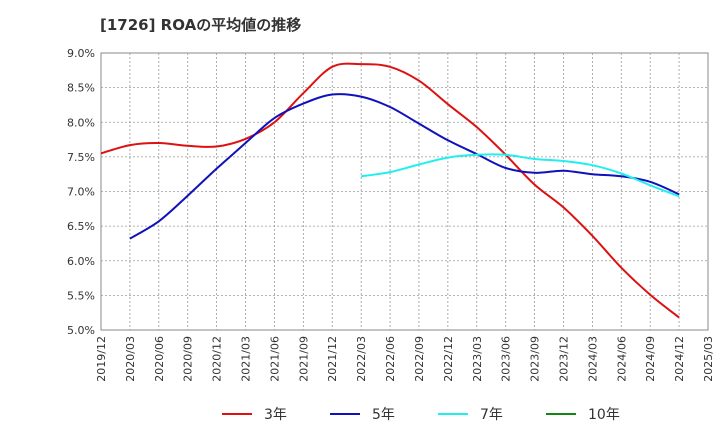 This screenshot has width=720, height=440. I want to click on x-tick-label: 2023/03, so click(477, 359).